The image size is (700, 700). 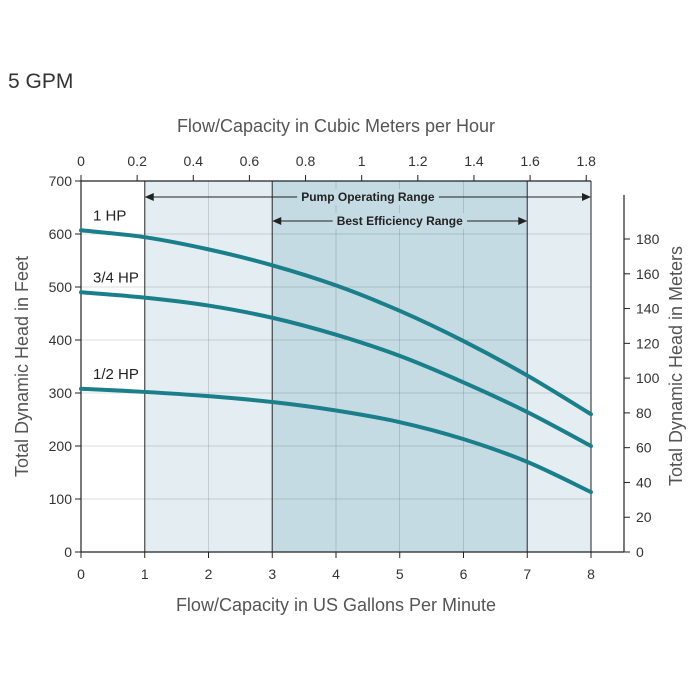 What do you see at coordinates (61, 499) in the screenshot?
I see `y-tick-label: 100` at bounding box center [61, 499].